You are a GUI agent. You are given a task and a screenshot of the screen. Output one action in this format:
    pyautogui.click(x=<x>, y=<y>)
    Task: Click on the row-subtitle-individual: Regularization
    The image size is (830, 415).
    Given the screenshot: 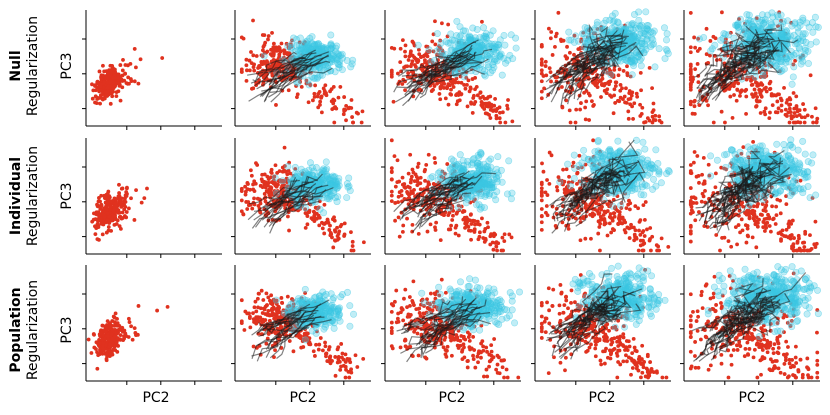 What is the action you would take?
    pyautogui.click(x=33, y=196)
    